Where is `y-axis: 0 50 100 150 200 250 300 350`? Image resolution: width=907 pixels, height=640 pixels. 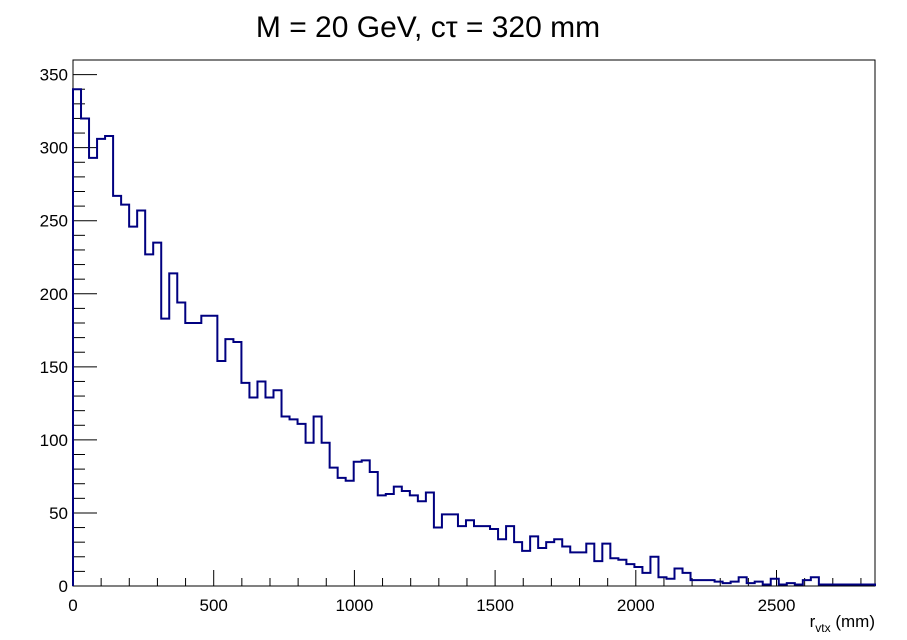 y-axis: 0 50 100 150 200 250 300 350 is located at coordinates (68, 331).